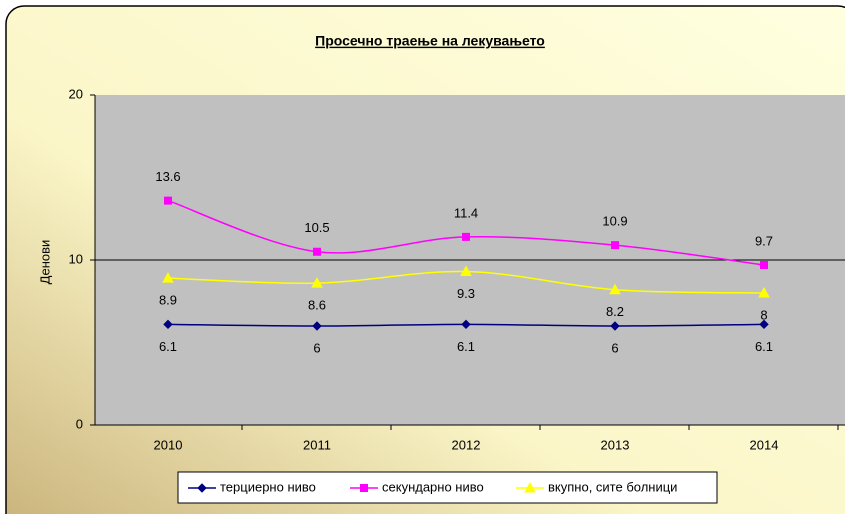 The height and width of the screenshot is (519, 845). I want to click on legend-label: терциерно ниво, so click(268, 486).